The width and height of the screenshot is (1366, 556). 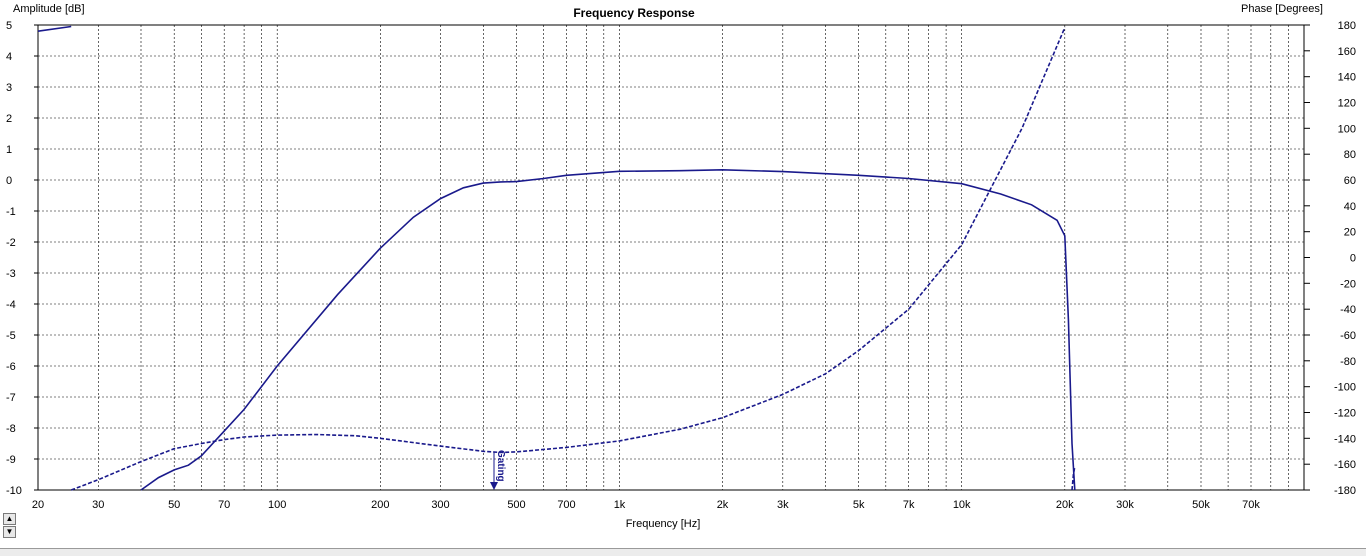 I want to click on x-tick-label: 5k, so click(x=859, y=505).